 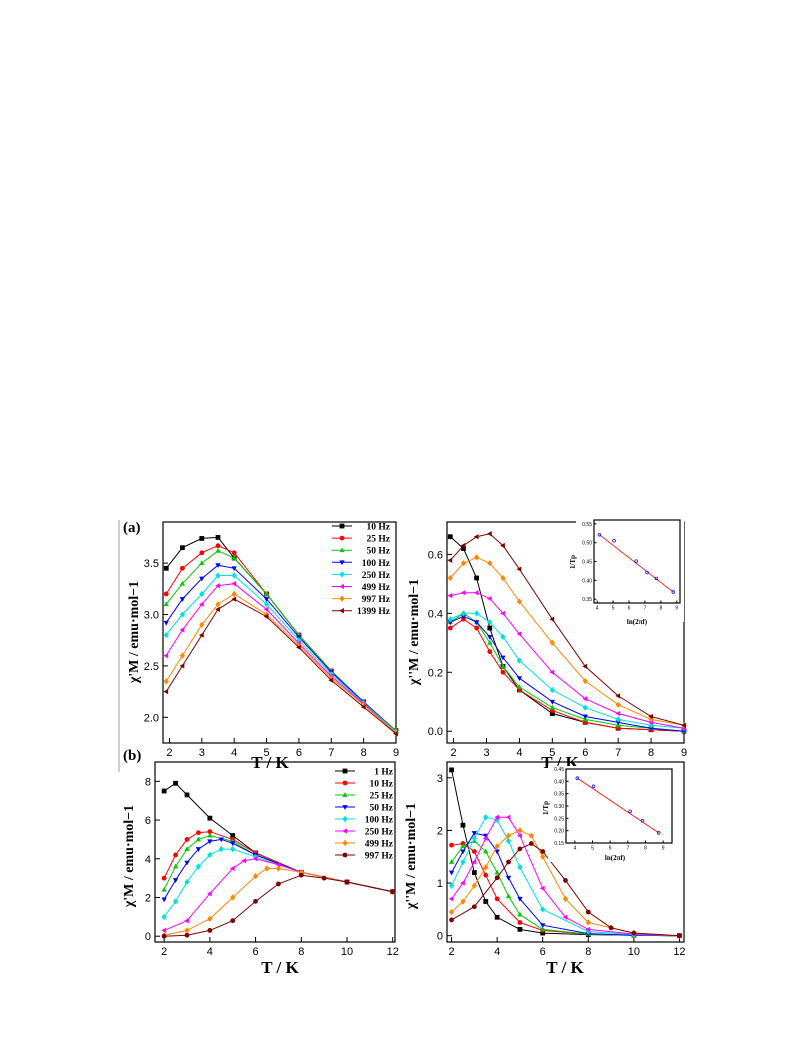 What do you see at coordinates (634, 952) in the screenshot?
I see `x-tick-label: 10` at bounding box center [634, 952].